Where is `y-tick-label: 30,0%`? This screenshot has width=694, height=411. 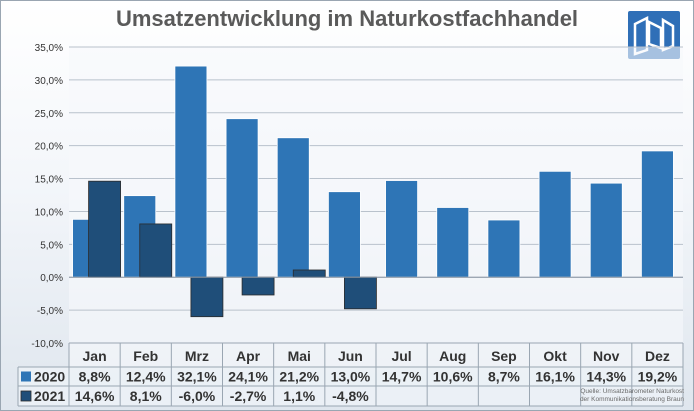 y-tick-label: 30,0% is located at coordinates (49, 81).